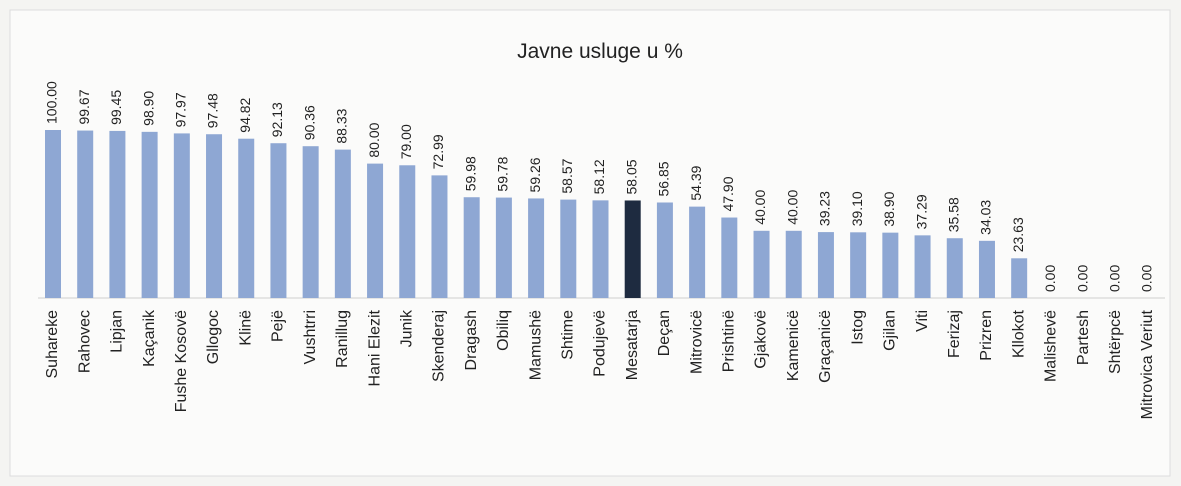  Describe the element at coordinates (310, 337) in the screenshot. I see `x-tick-label: Vushtrri` at that location.